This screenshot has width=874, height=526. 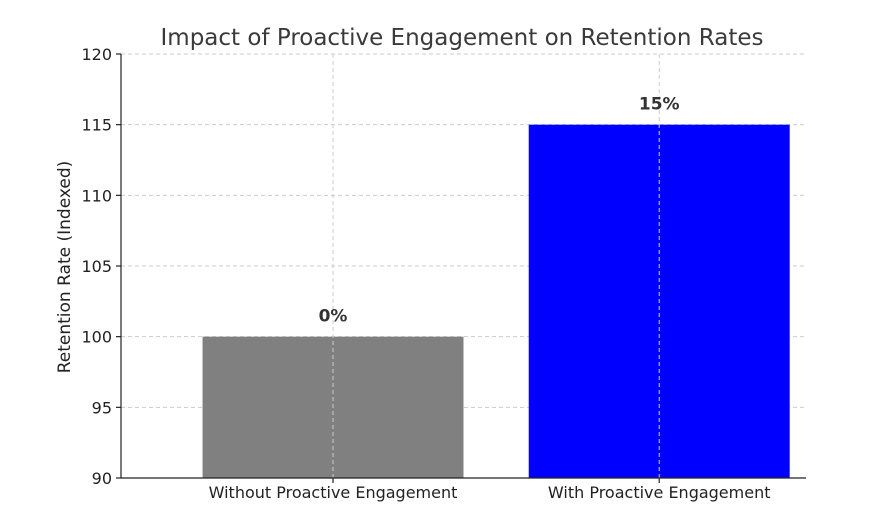 I want to click on y-axis-label: Retention Rate (Indexed), so click(x=65, y=267).